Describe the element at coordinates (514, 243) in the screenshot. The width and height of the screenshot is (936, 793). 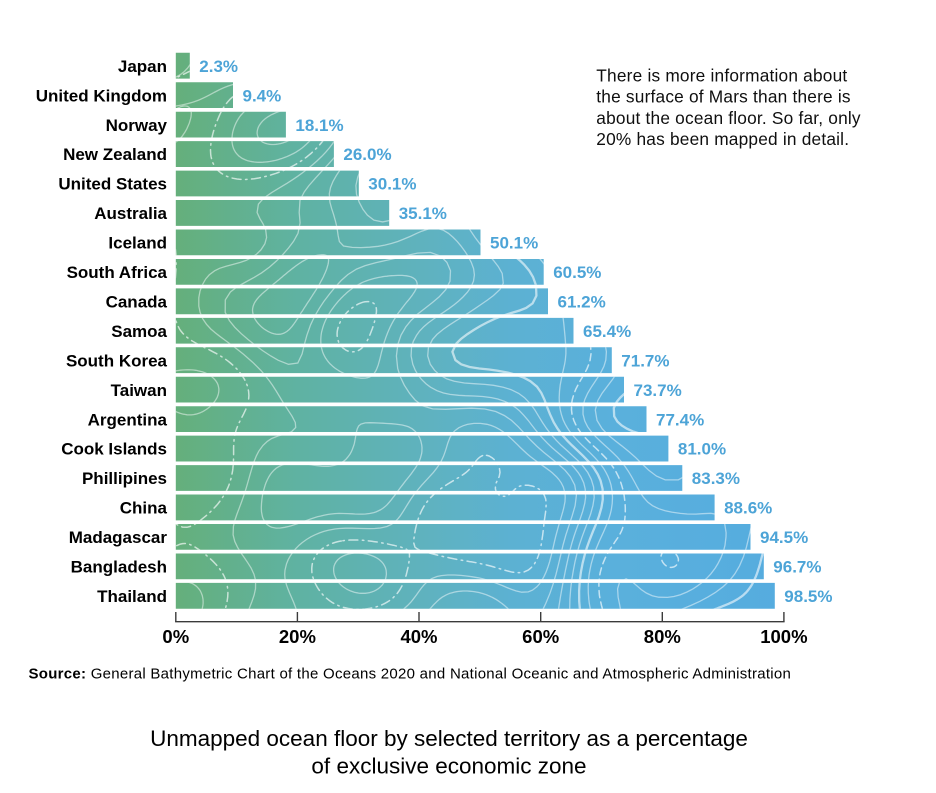
I see `svg-text: 50.1%` at that location.